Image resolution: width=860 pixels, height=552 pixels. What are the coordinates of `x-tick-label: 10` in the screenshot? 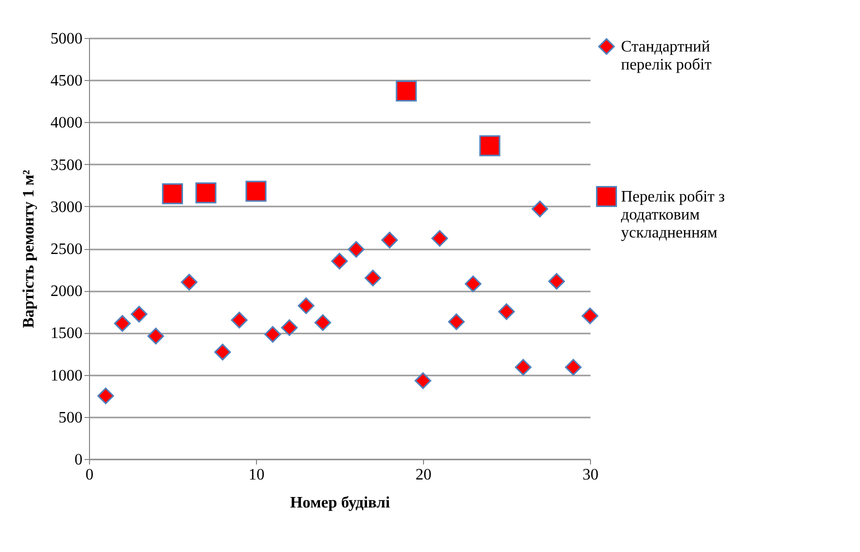 It's located at (256, 475).